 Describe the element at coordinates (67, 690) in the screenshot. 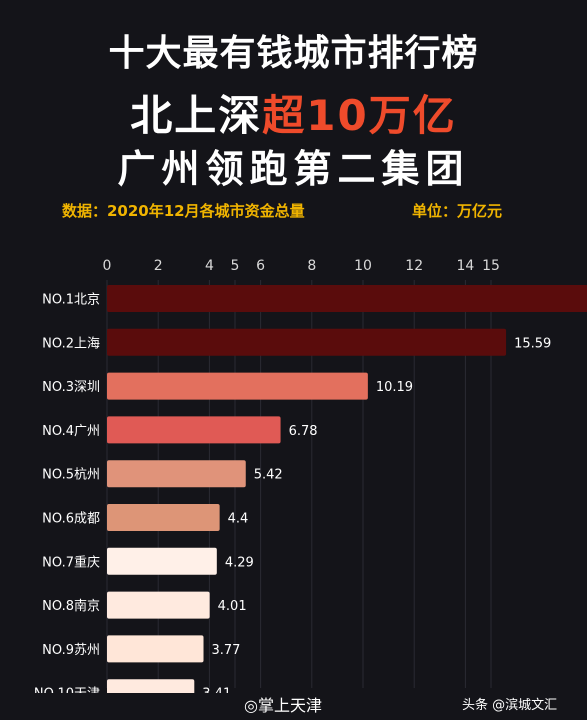

I see `category-label: NO.10天津` at that location.